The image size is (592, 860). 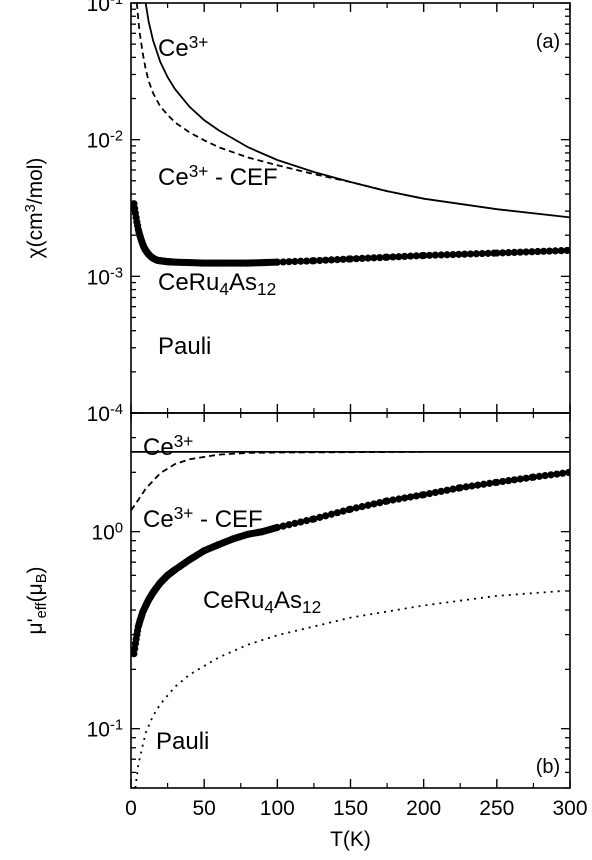 I want to click on x-axis-label: T(K), so click(x=350, y=839).